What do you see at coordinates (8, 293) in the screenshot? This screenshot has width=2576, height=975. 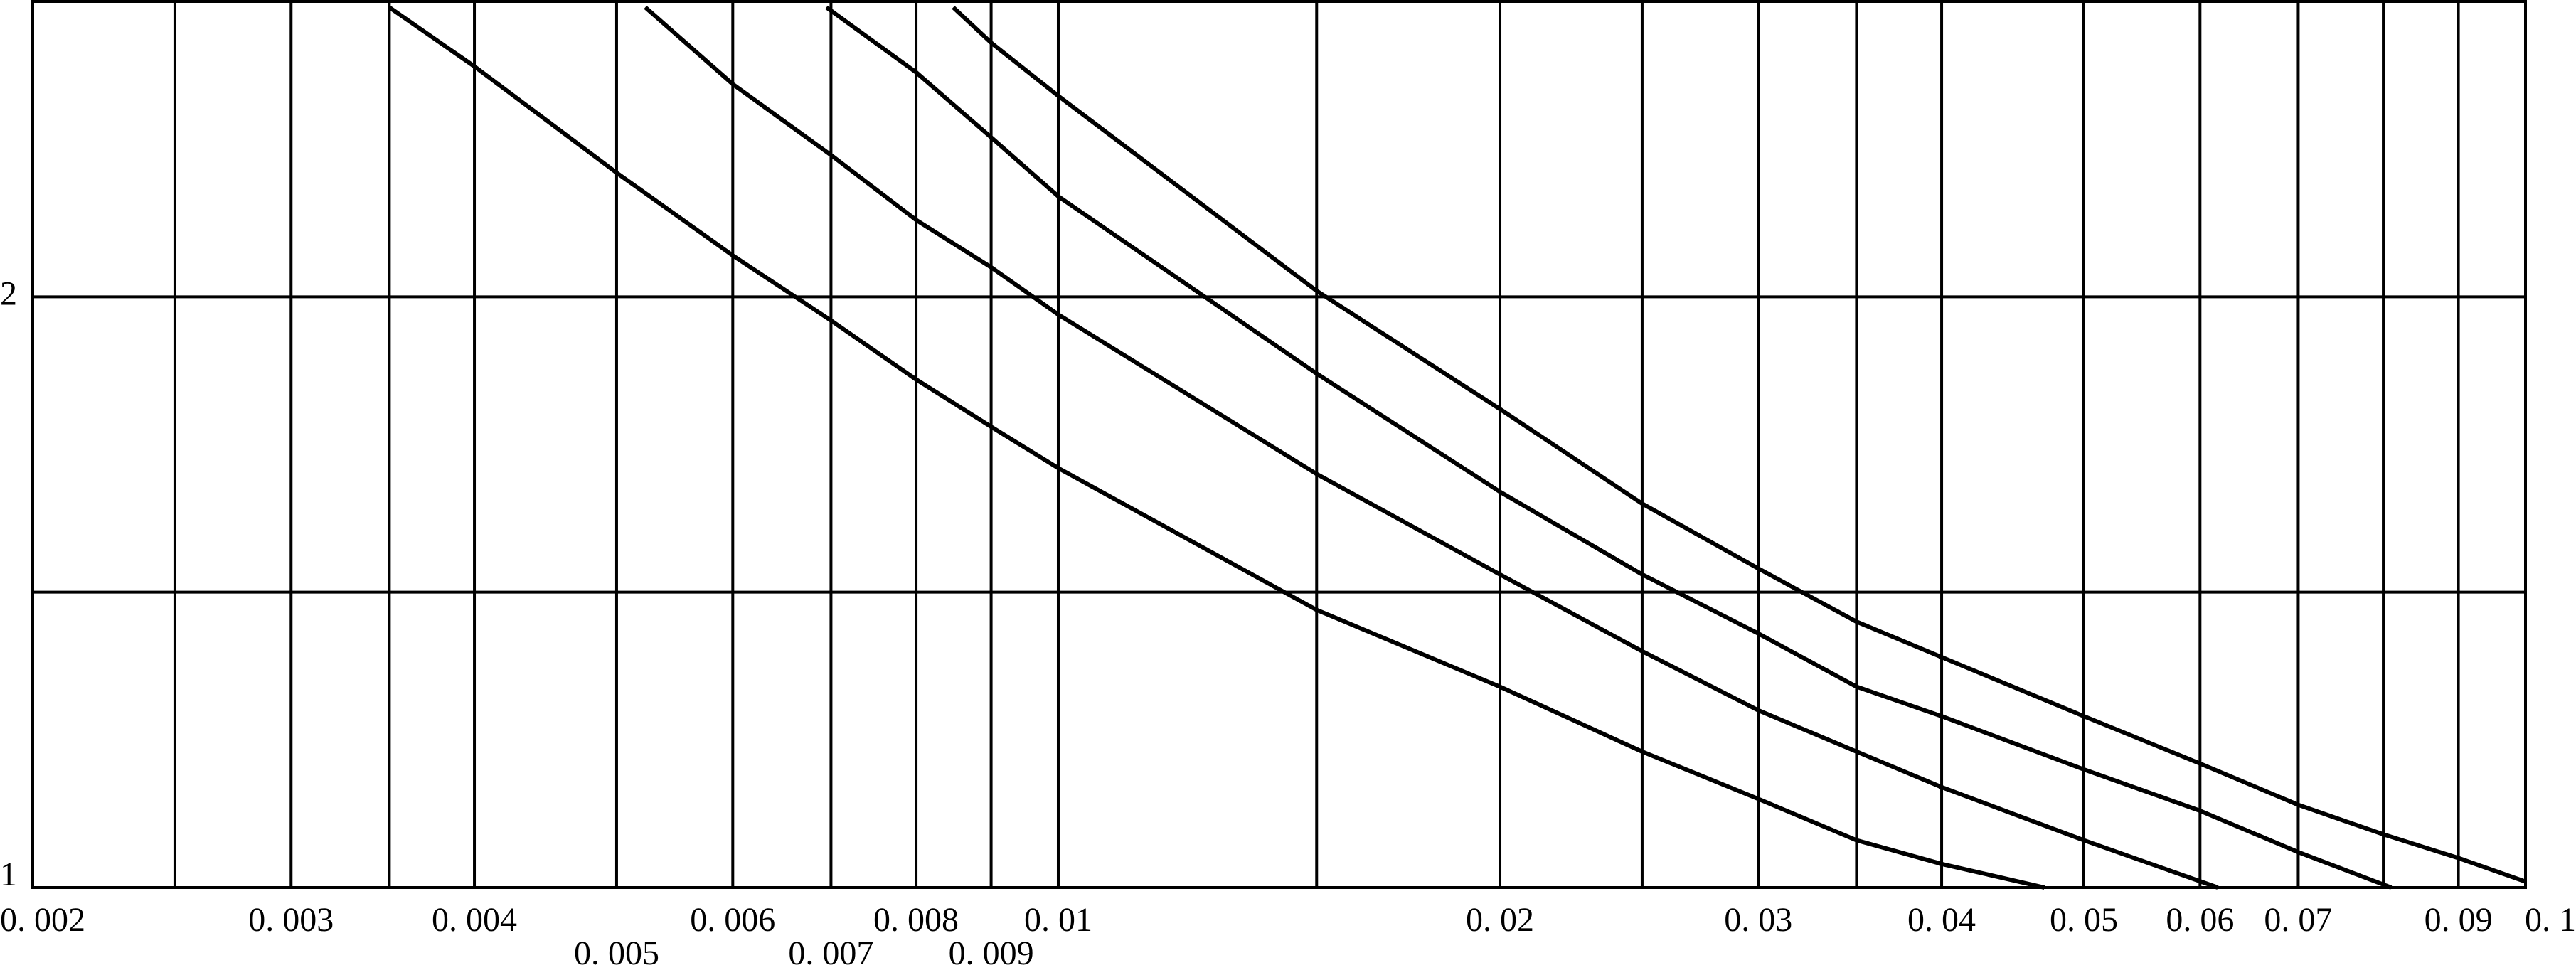 I see `y-tick-label: 2` at bounding box center [8, 293].